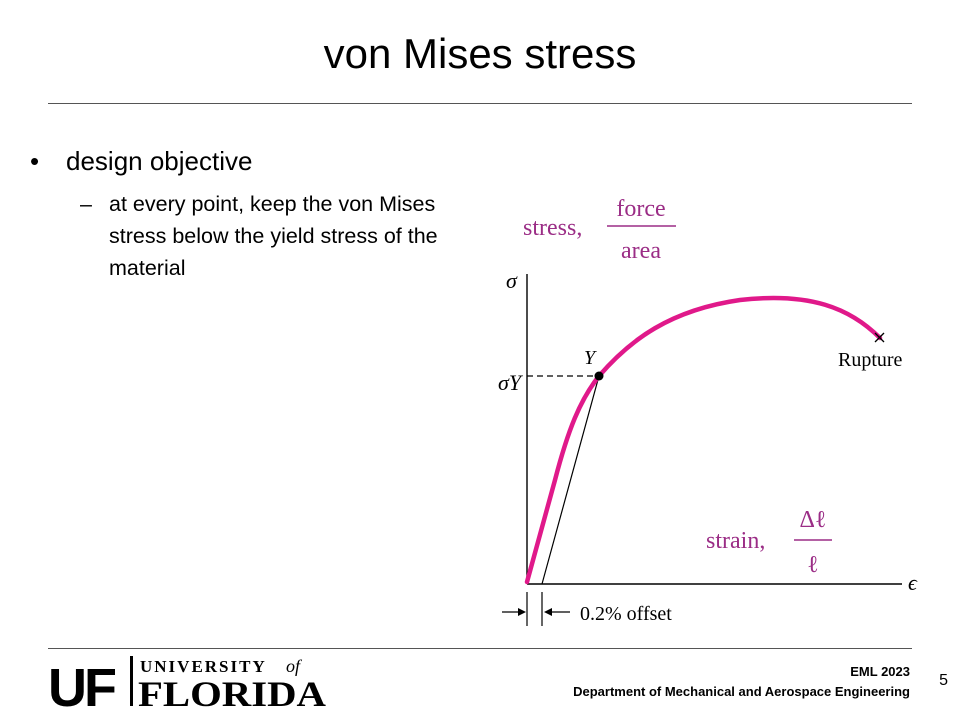 The image size is (960, 720). What do you see at coordinates (590, 358) in the screenshot?
I see `yield-point-label: Y` at bounding box center [590, 358].